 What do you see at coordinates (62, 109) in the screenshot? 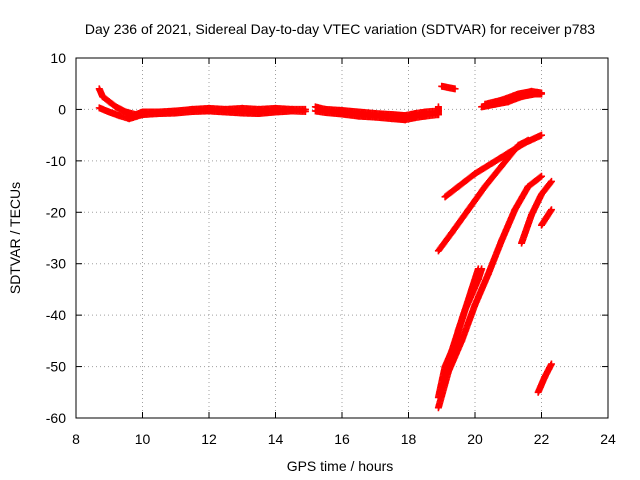
I see `y-tick-label: 0` at bounding box center [62, 109].